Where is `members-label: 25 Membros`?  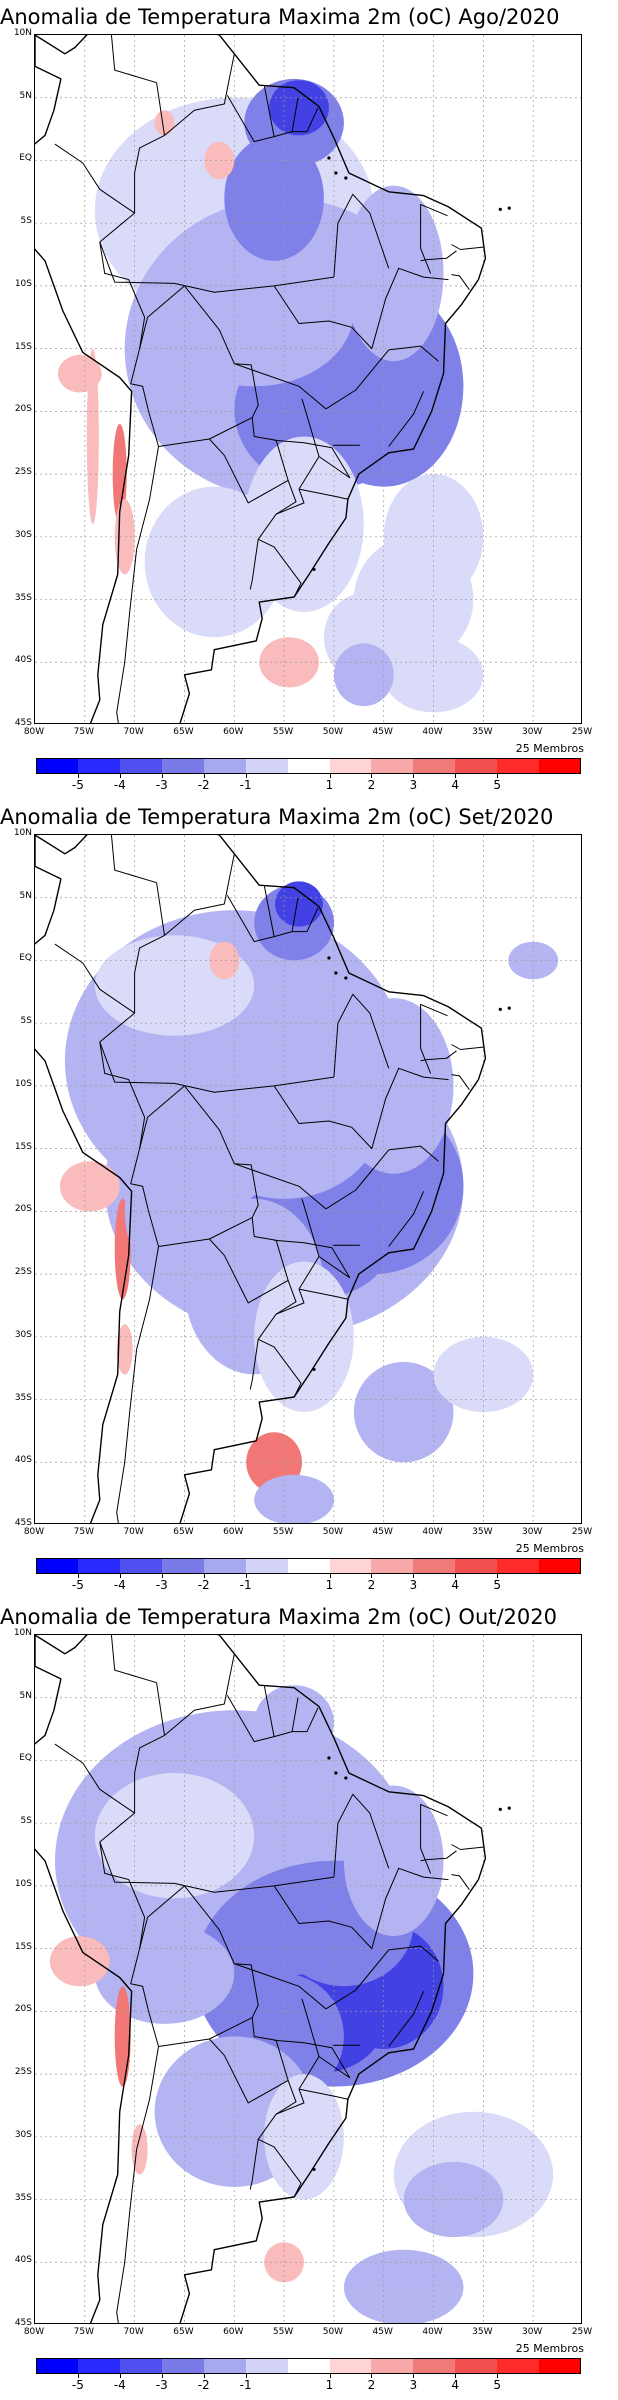 members-label: 25 Membros is located at coordinates (549, 2348).